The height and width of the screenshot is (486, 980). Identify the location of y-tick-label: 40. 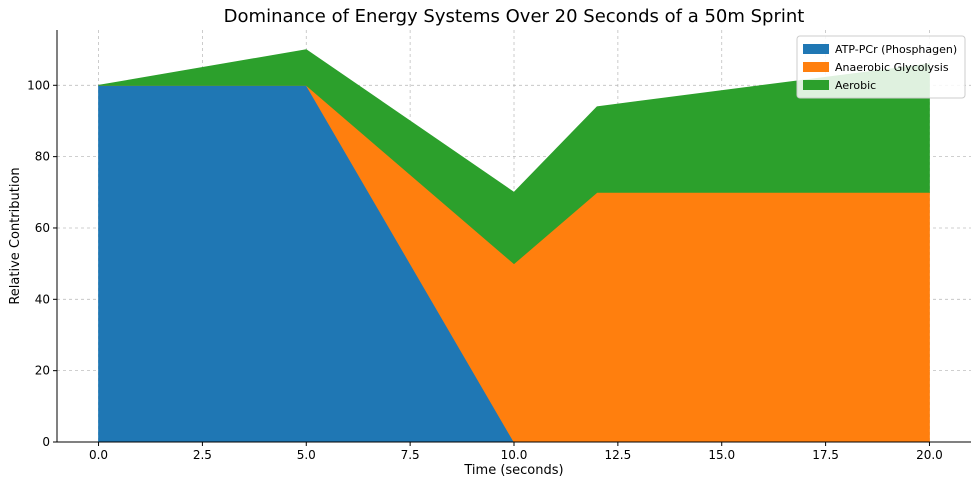
(42, 299).